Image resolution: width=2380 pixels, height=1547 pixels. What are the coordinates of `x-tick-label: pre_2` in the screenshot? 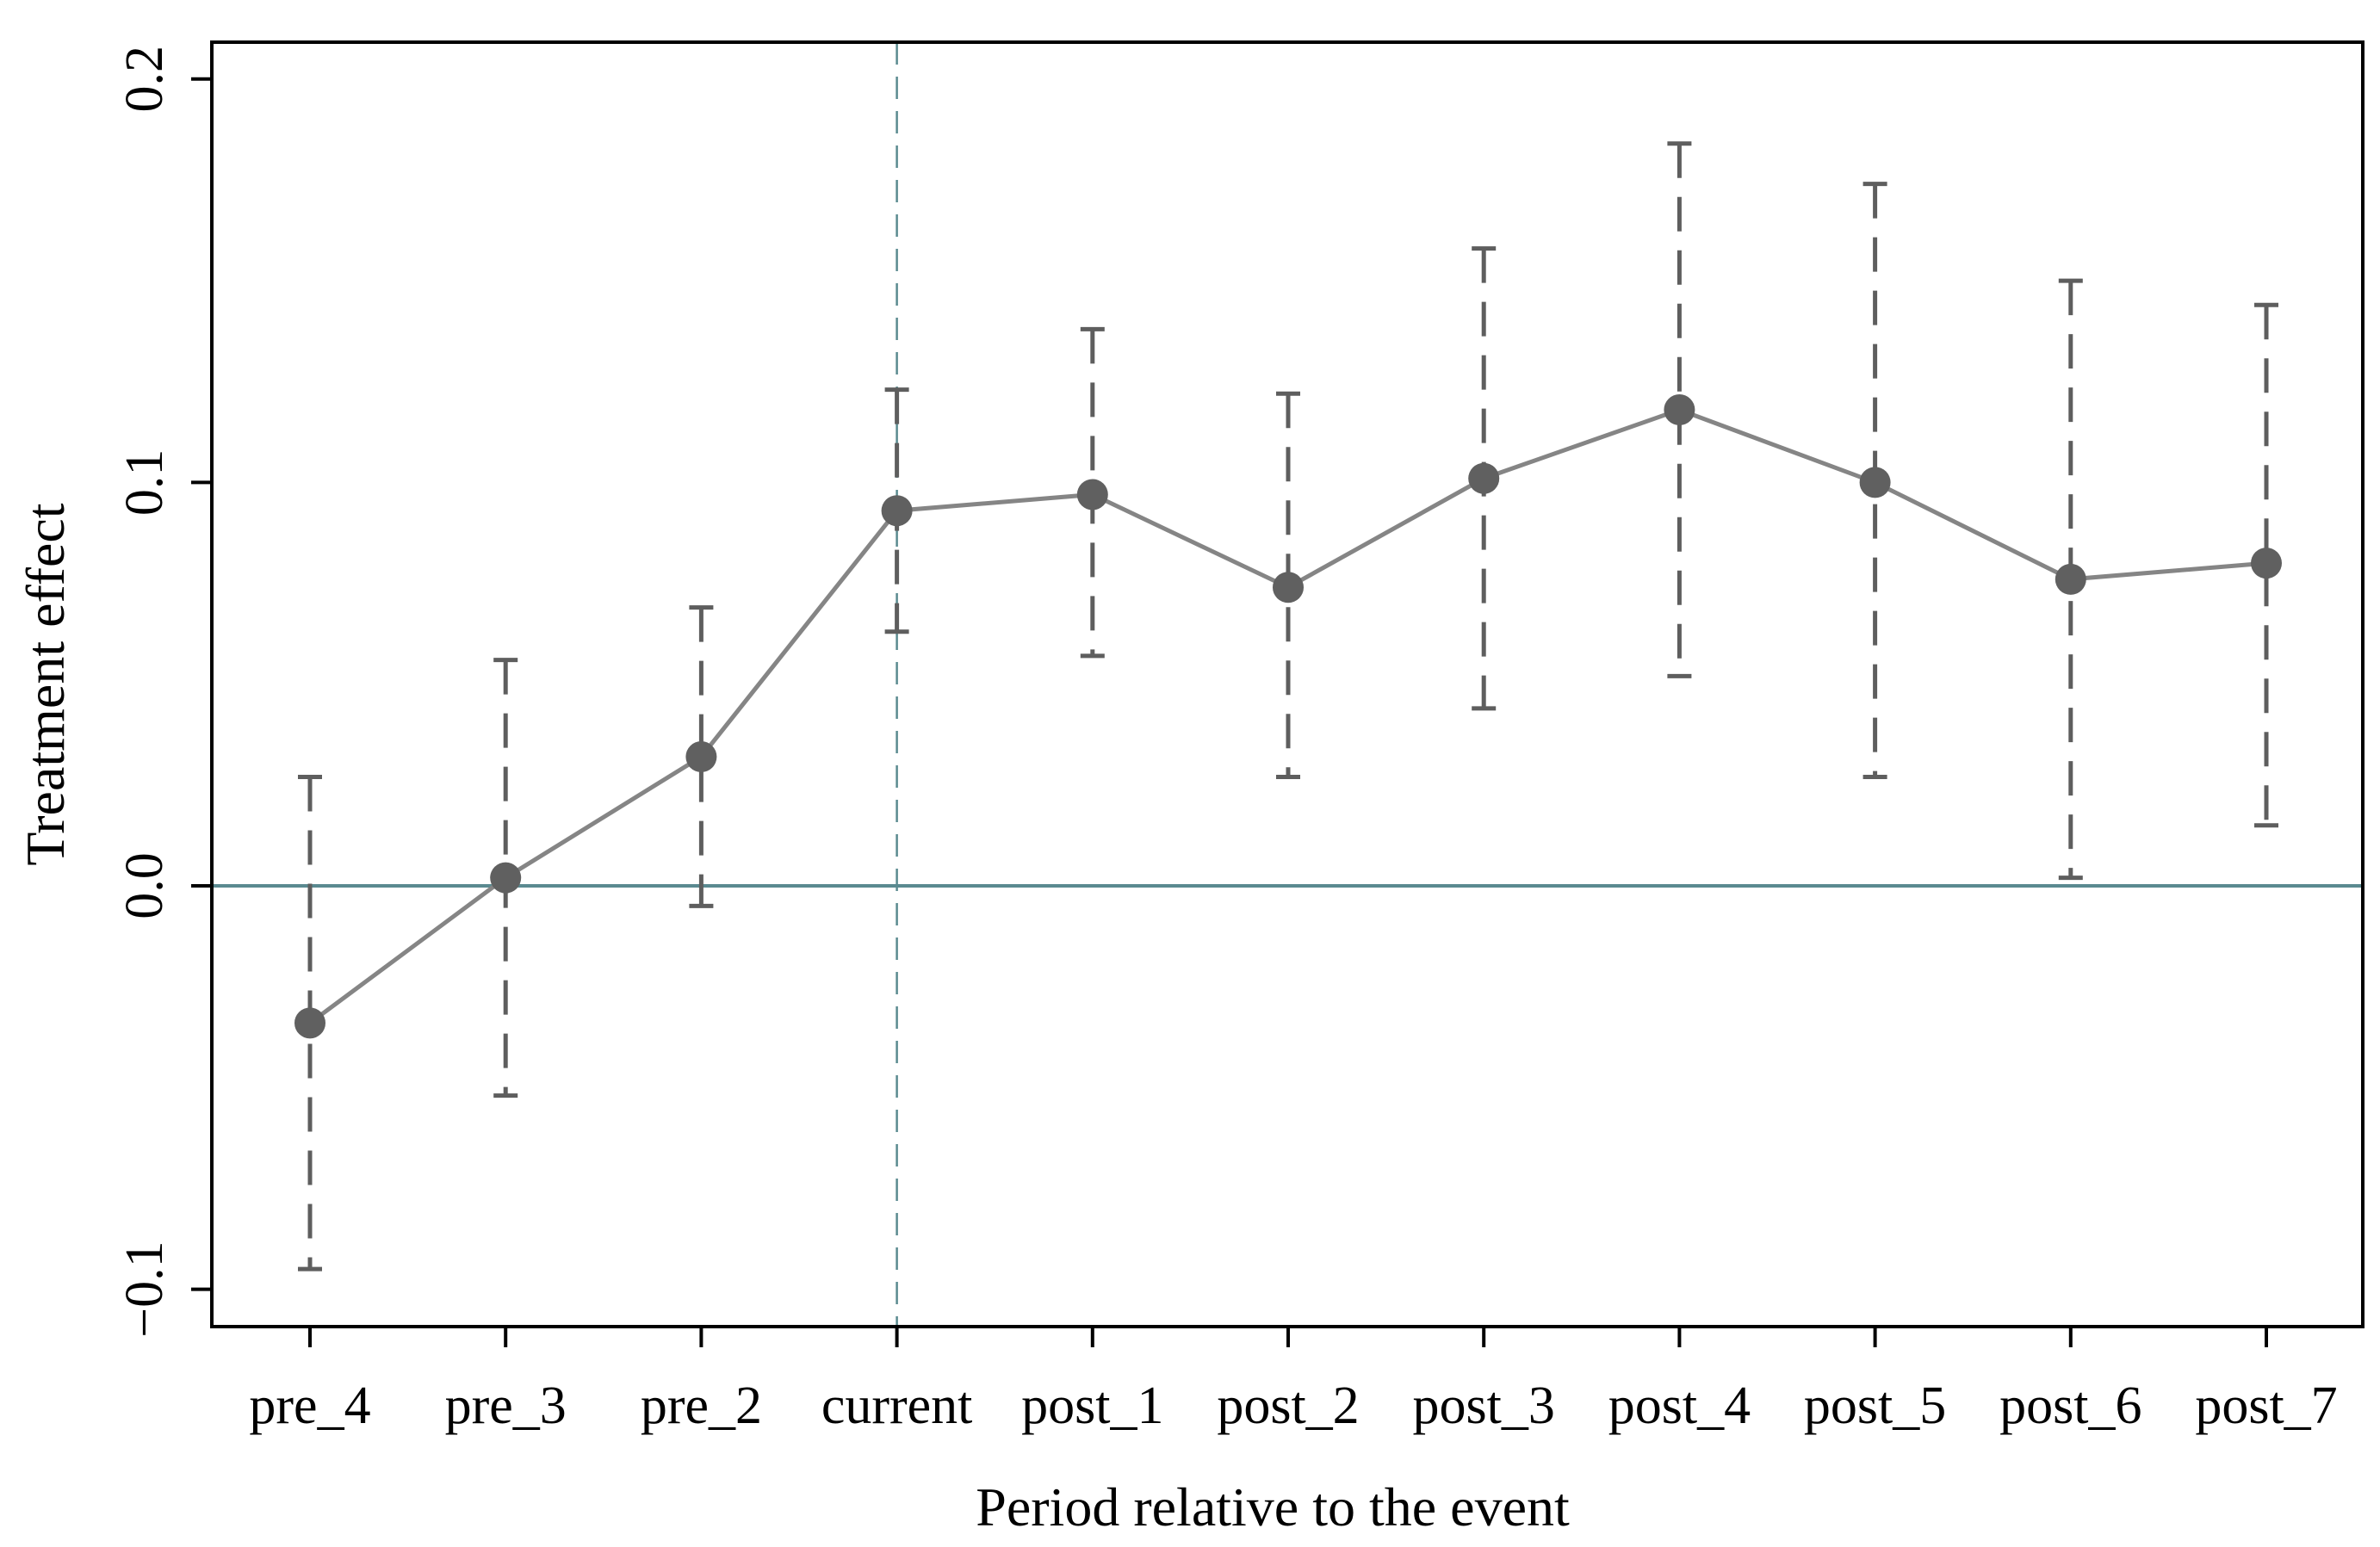 It's located at (702, 1406).